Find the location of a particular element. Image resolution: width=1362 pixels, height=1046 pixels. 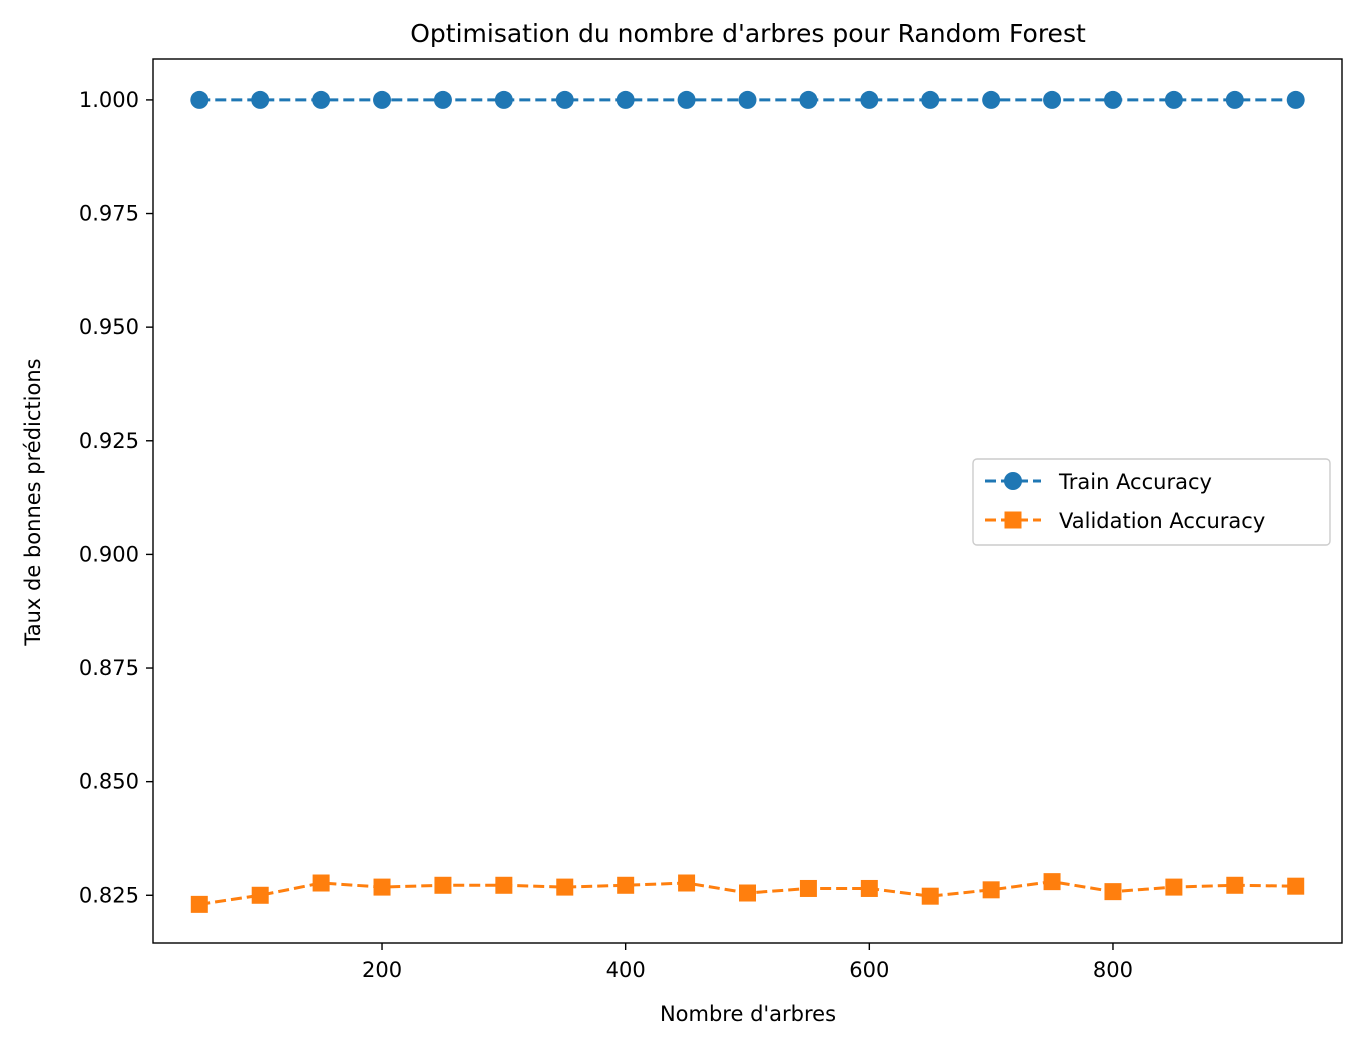

y-tick-label: 1.000 is located at coordinates (109, 100).